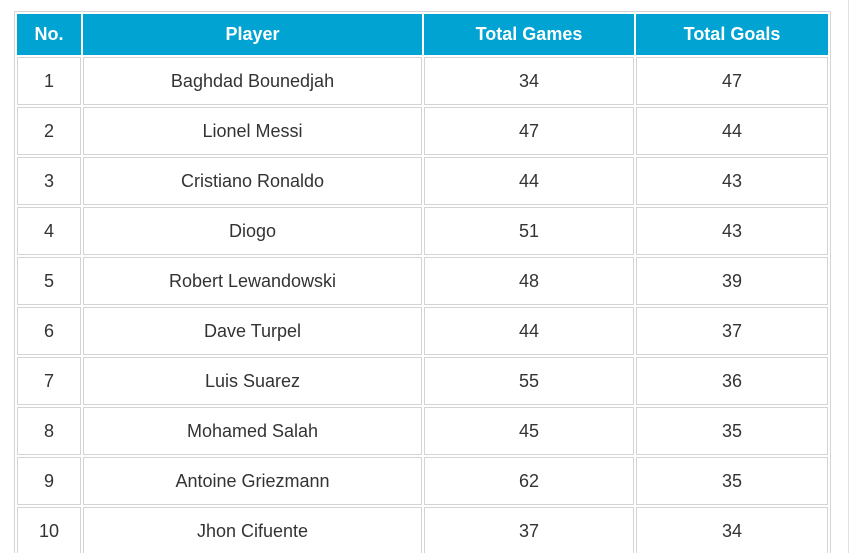  What do you see at coordinates (732, 381) in the screenshot?
I see `cell-total-goals: 36` at bounding box center [732, 381].